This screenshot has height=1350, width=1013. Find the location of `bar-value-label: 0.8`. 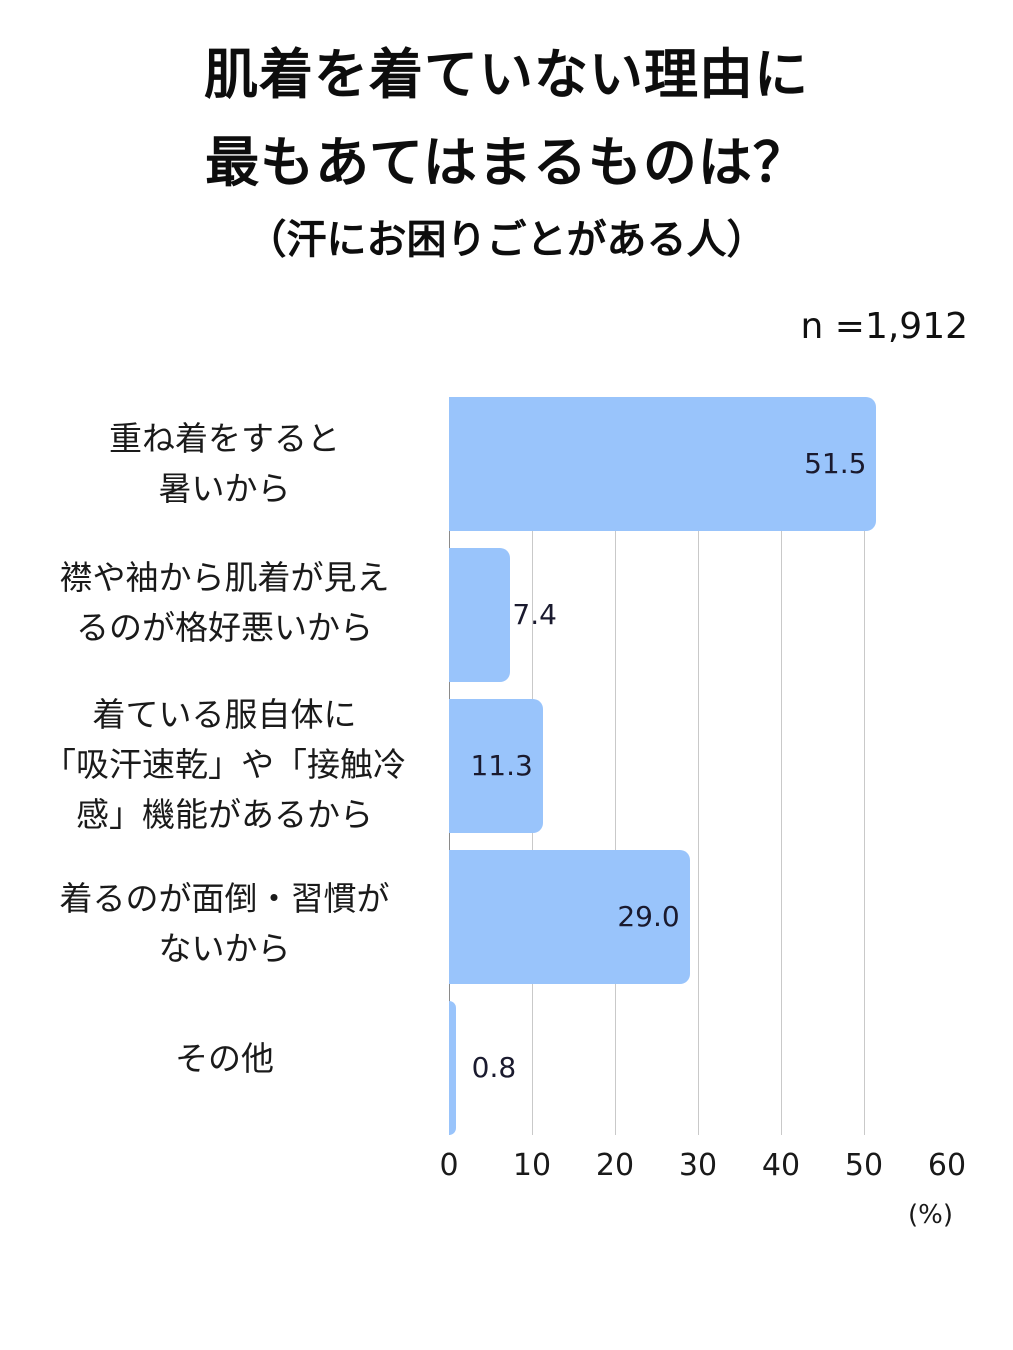

bar-value-label: 0.8 is located at coordinates (494, 1067).